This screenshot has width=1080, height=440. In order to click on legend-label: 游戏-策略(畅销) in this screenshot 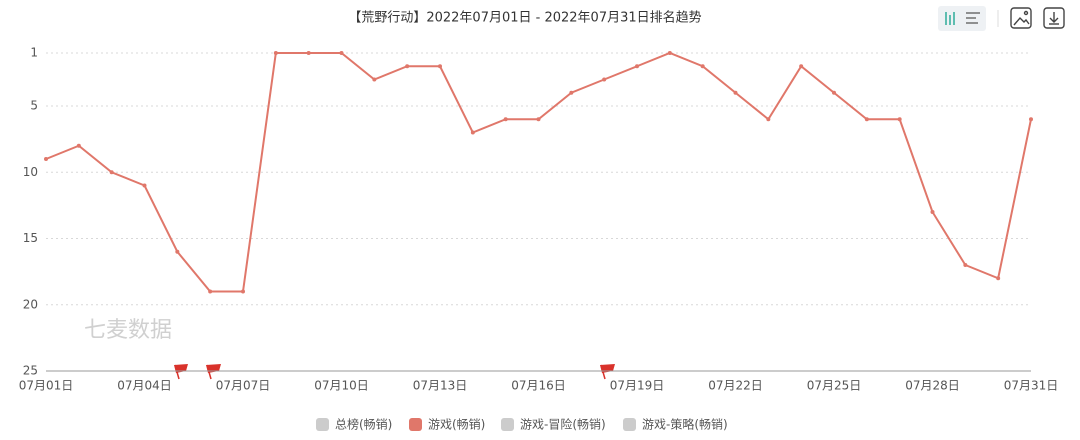, I will do `click(685, 424)`.